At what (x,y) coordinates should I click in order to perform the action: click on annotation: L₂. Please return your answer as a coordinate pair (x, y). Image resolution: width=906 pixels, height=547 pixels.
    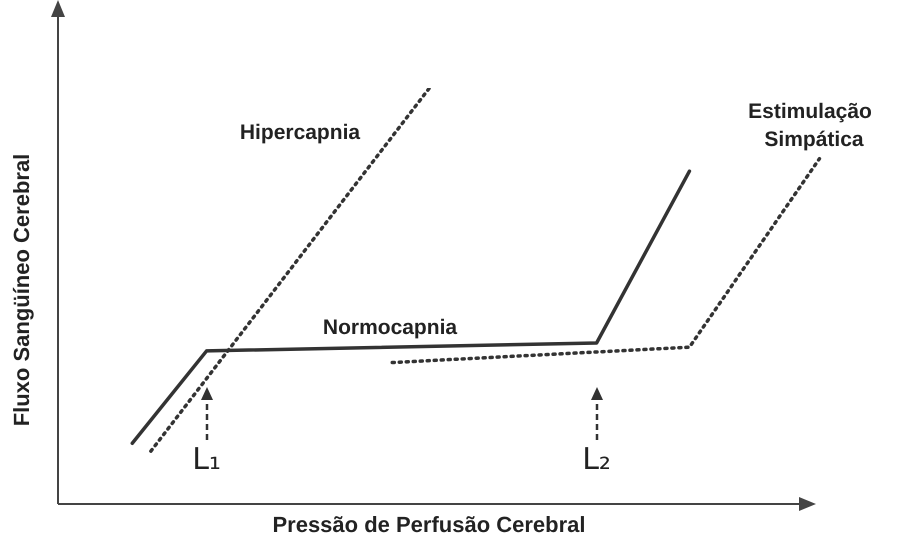
    Looking at the image, I should click on (596, 459).